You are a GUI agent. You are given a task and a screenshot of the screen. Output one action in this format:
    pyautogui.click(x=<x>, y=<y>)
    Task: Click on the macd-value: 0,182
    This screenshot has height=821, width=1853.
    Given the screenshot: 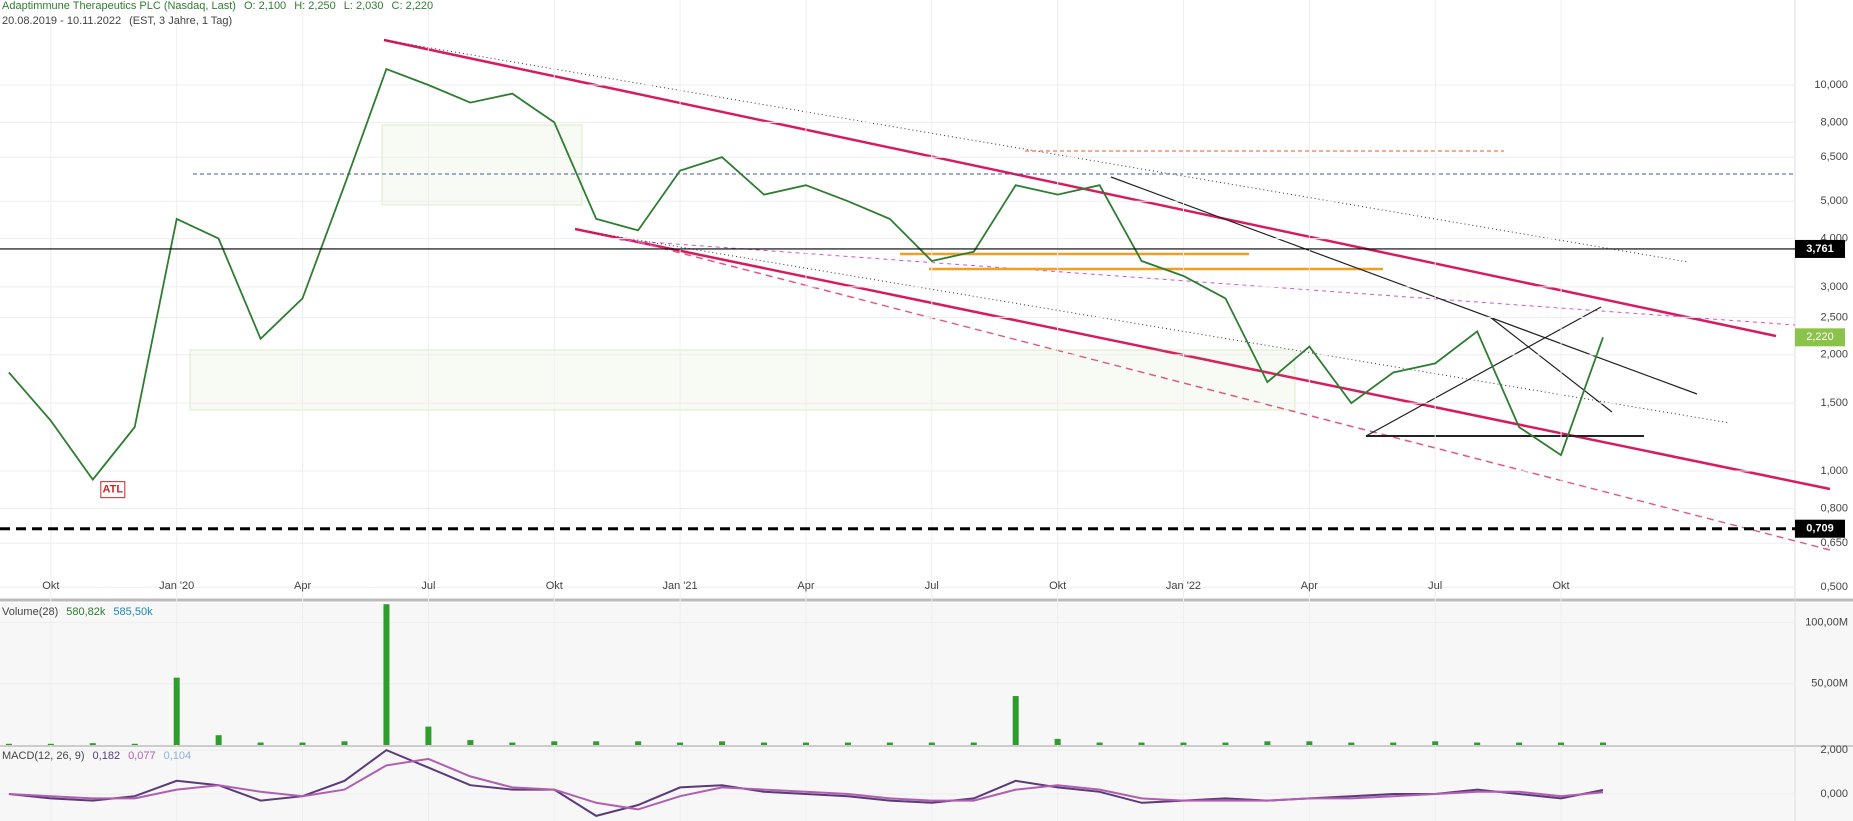 What is the action you would take?
    pyautogui.click(x=106, y=756)
    